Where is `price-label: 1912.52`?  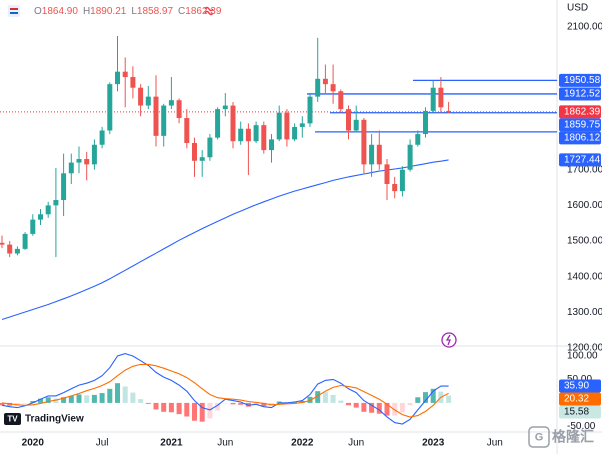
price-label: 1912.52 is located at coordinates (582, 94).